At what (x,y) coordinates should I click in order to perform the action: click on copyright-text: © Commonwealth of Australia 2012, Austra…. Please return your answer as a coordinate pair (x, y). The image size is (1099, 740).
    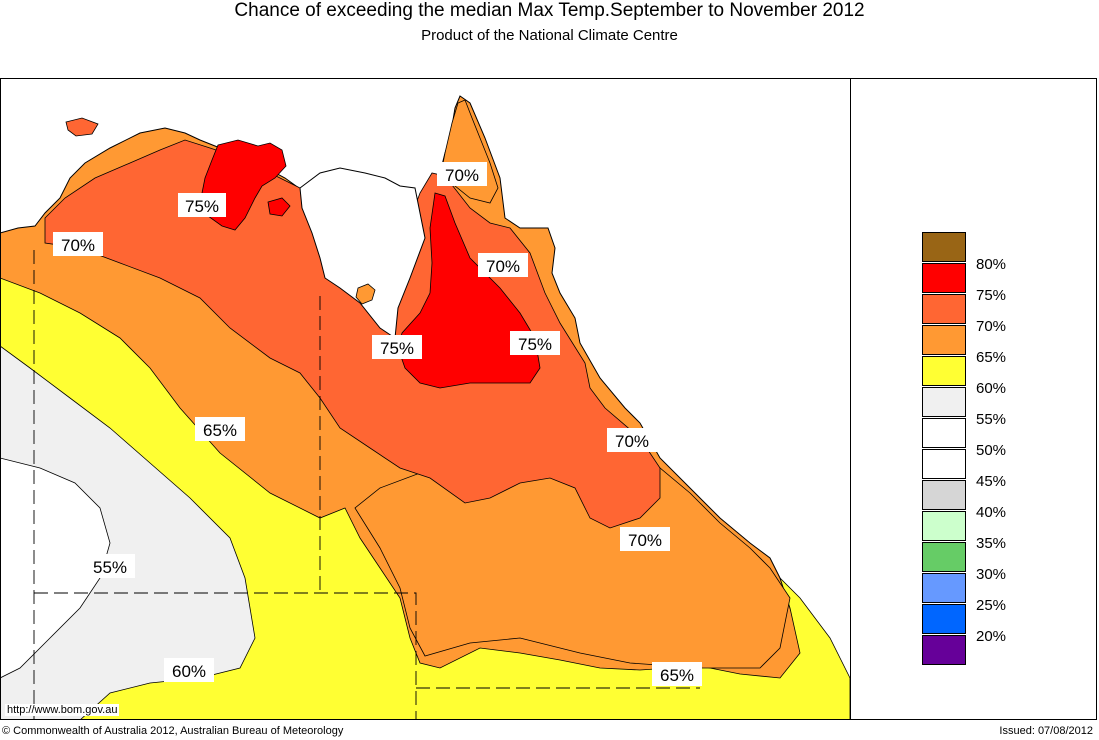
    Looking at the image, I should click on (173, 731).